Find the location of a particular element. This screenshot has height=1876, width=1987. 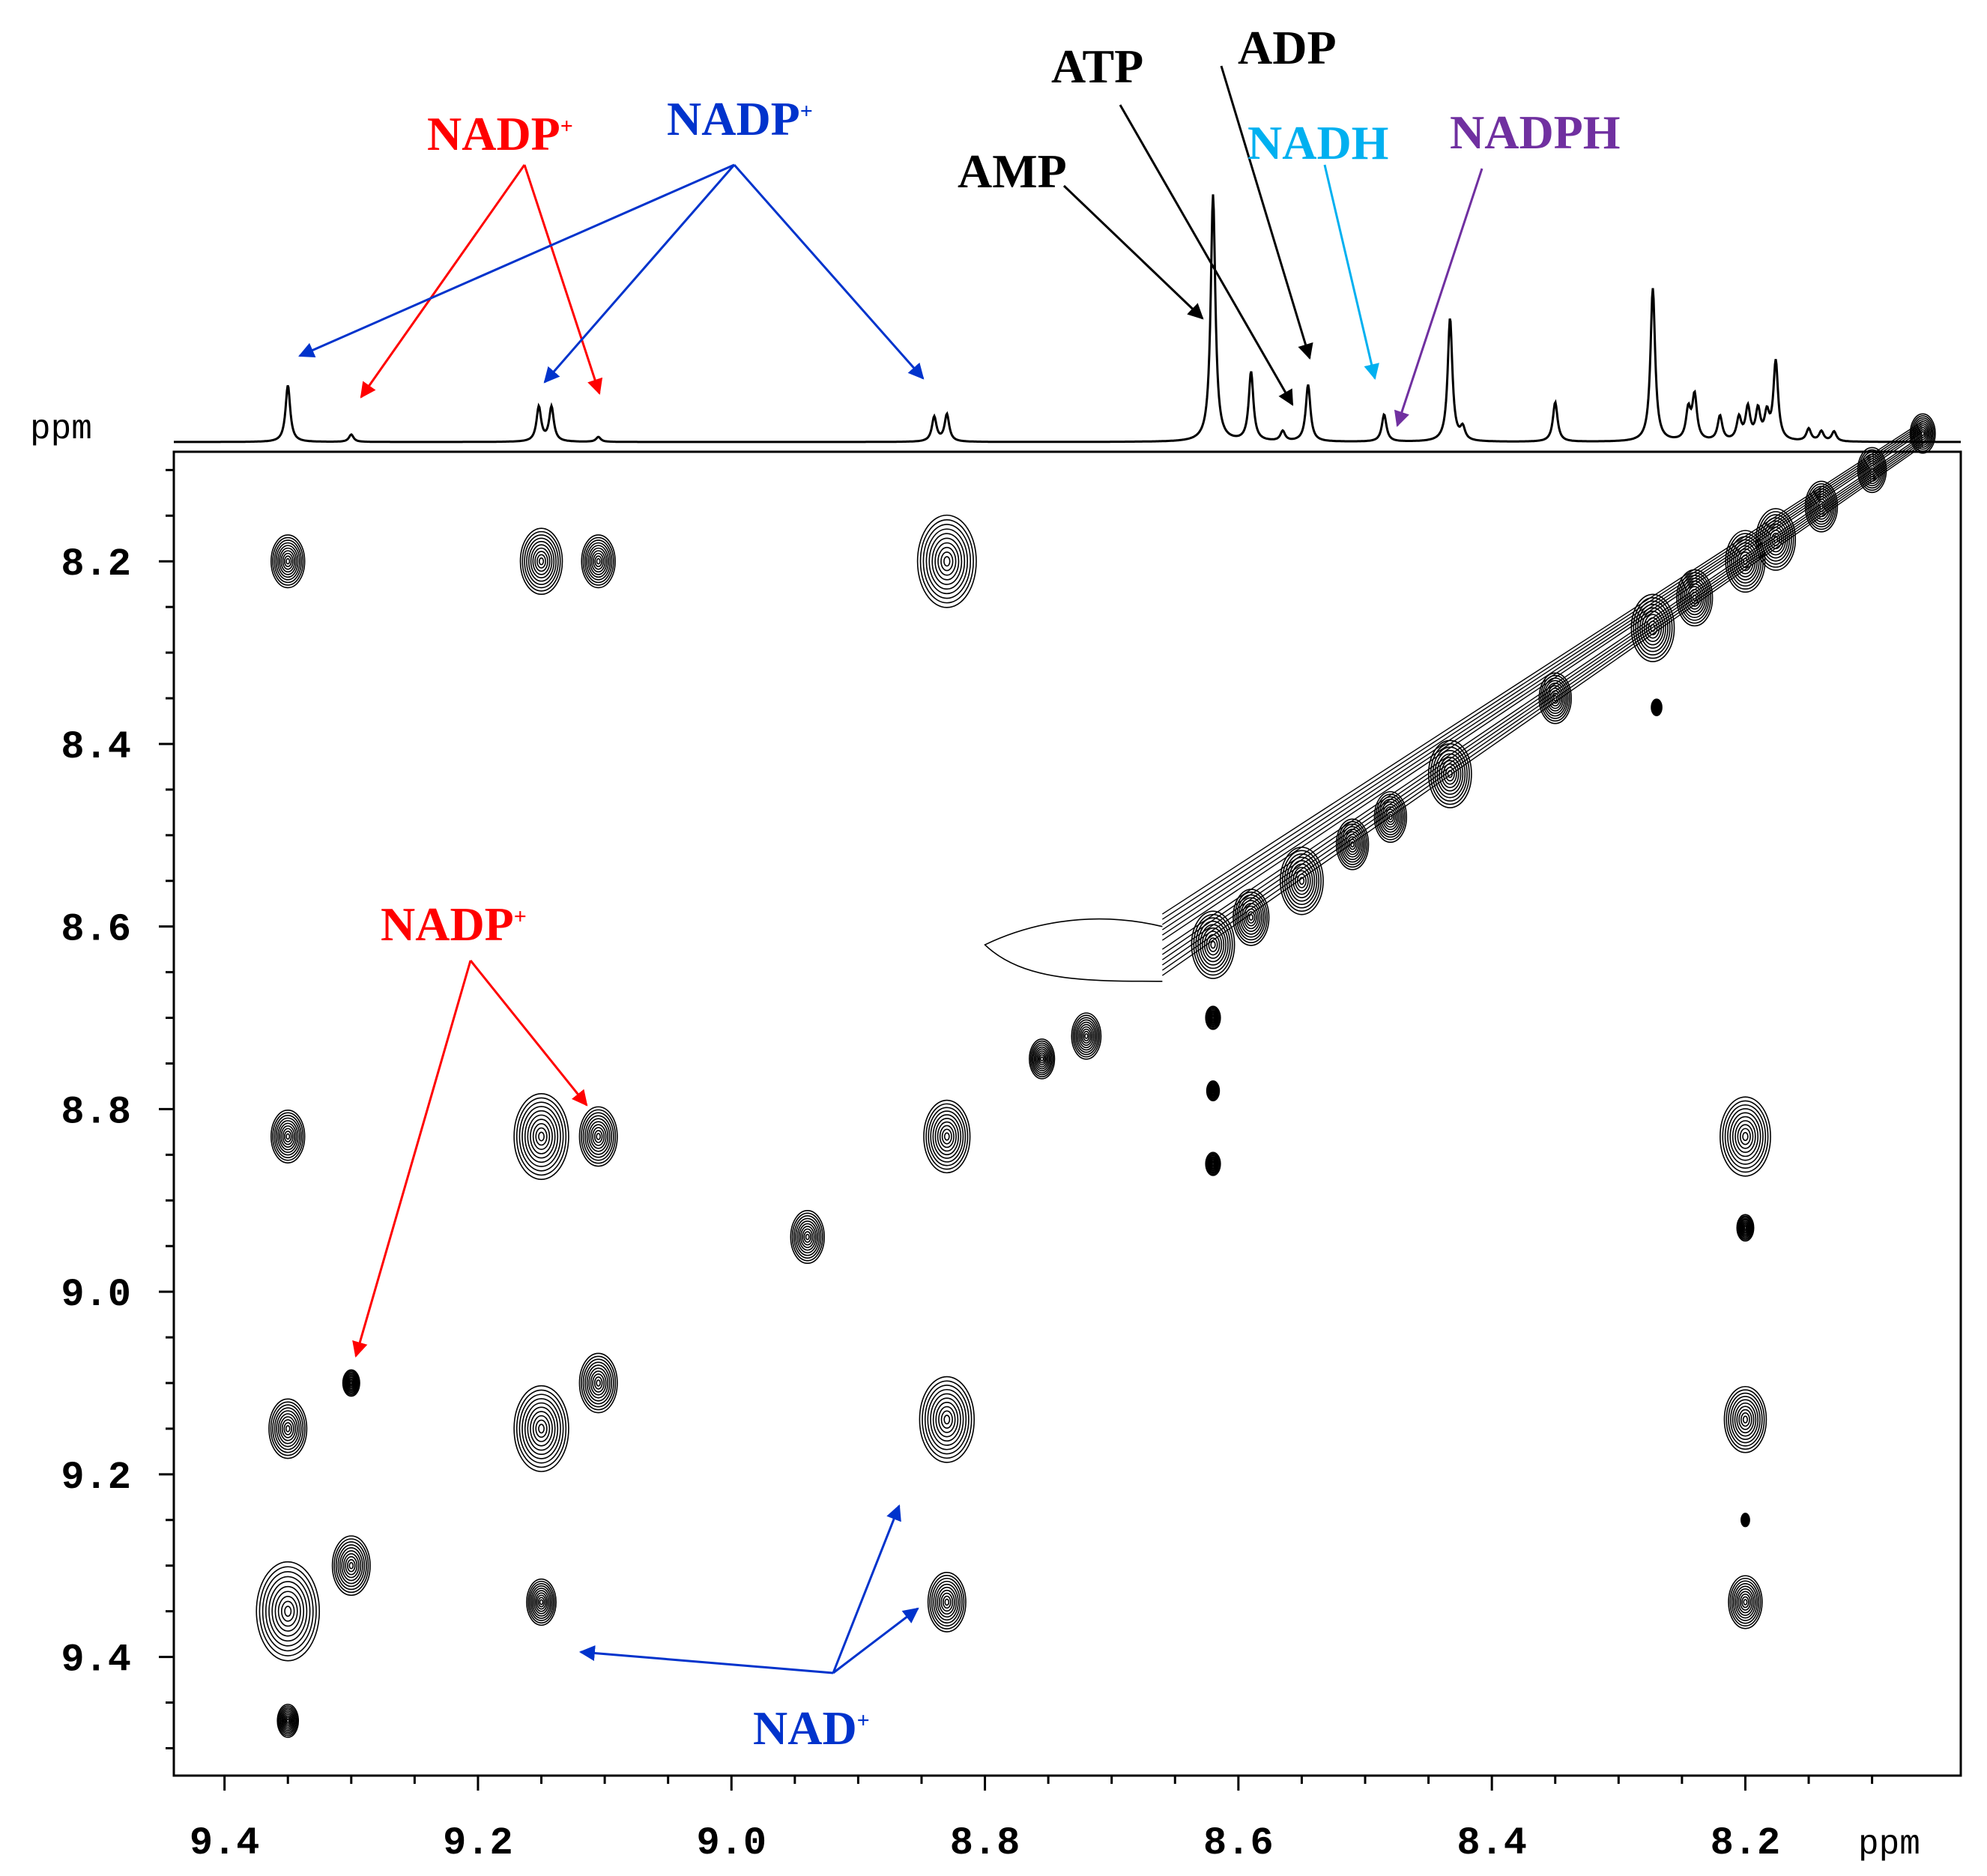

y-axis: 8.2 8.4 8.6 8.8 9.0 9.2 9.4 is located at coordinates (117, 1108).